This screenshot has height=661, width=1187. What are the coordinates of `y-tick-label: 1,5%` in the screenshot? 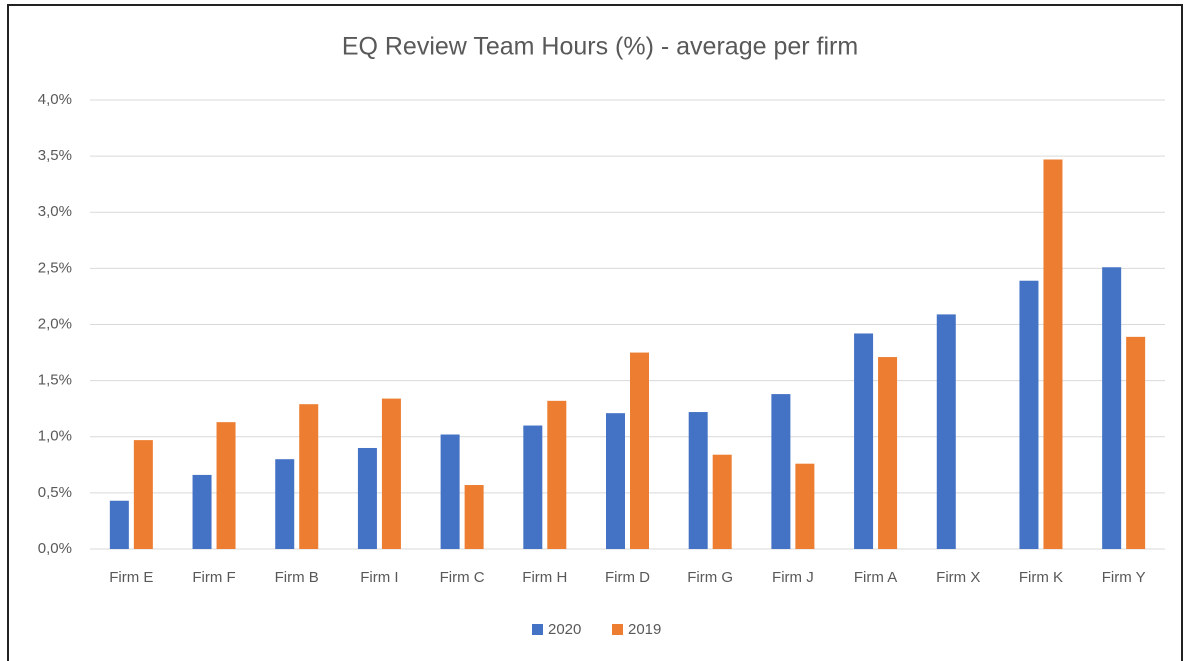 It's located at (55, 380).